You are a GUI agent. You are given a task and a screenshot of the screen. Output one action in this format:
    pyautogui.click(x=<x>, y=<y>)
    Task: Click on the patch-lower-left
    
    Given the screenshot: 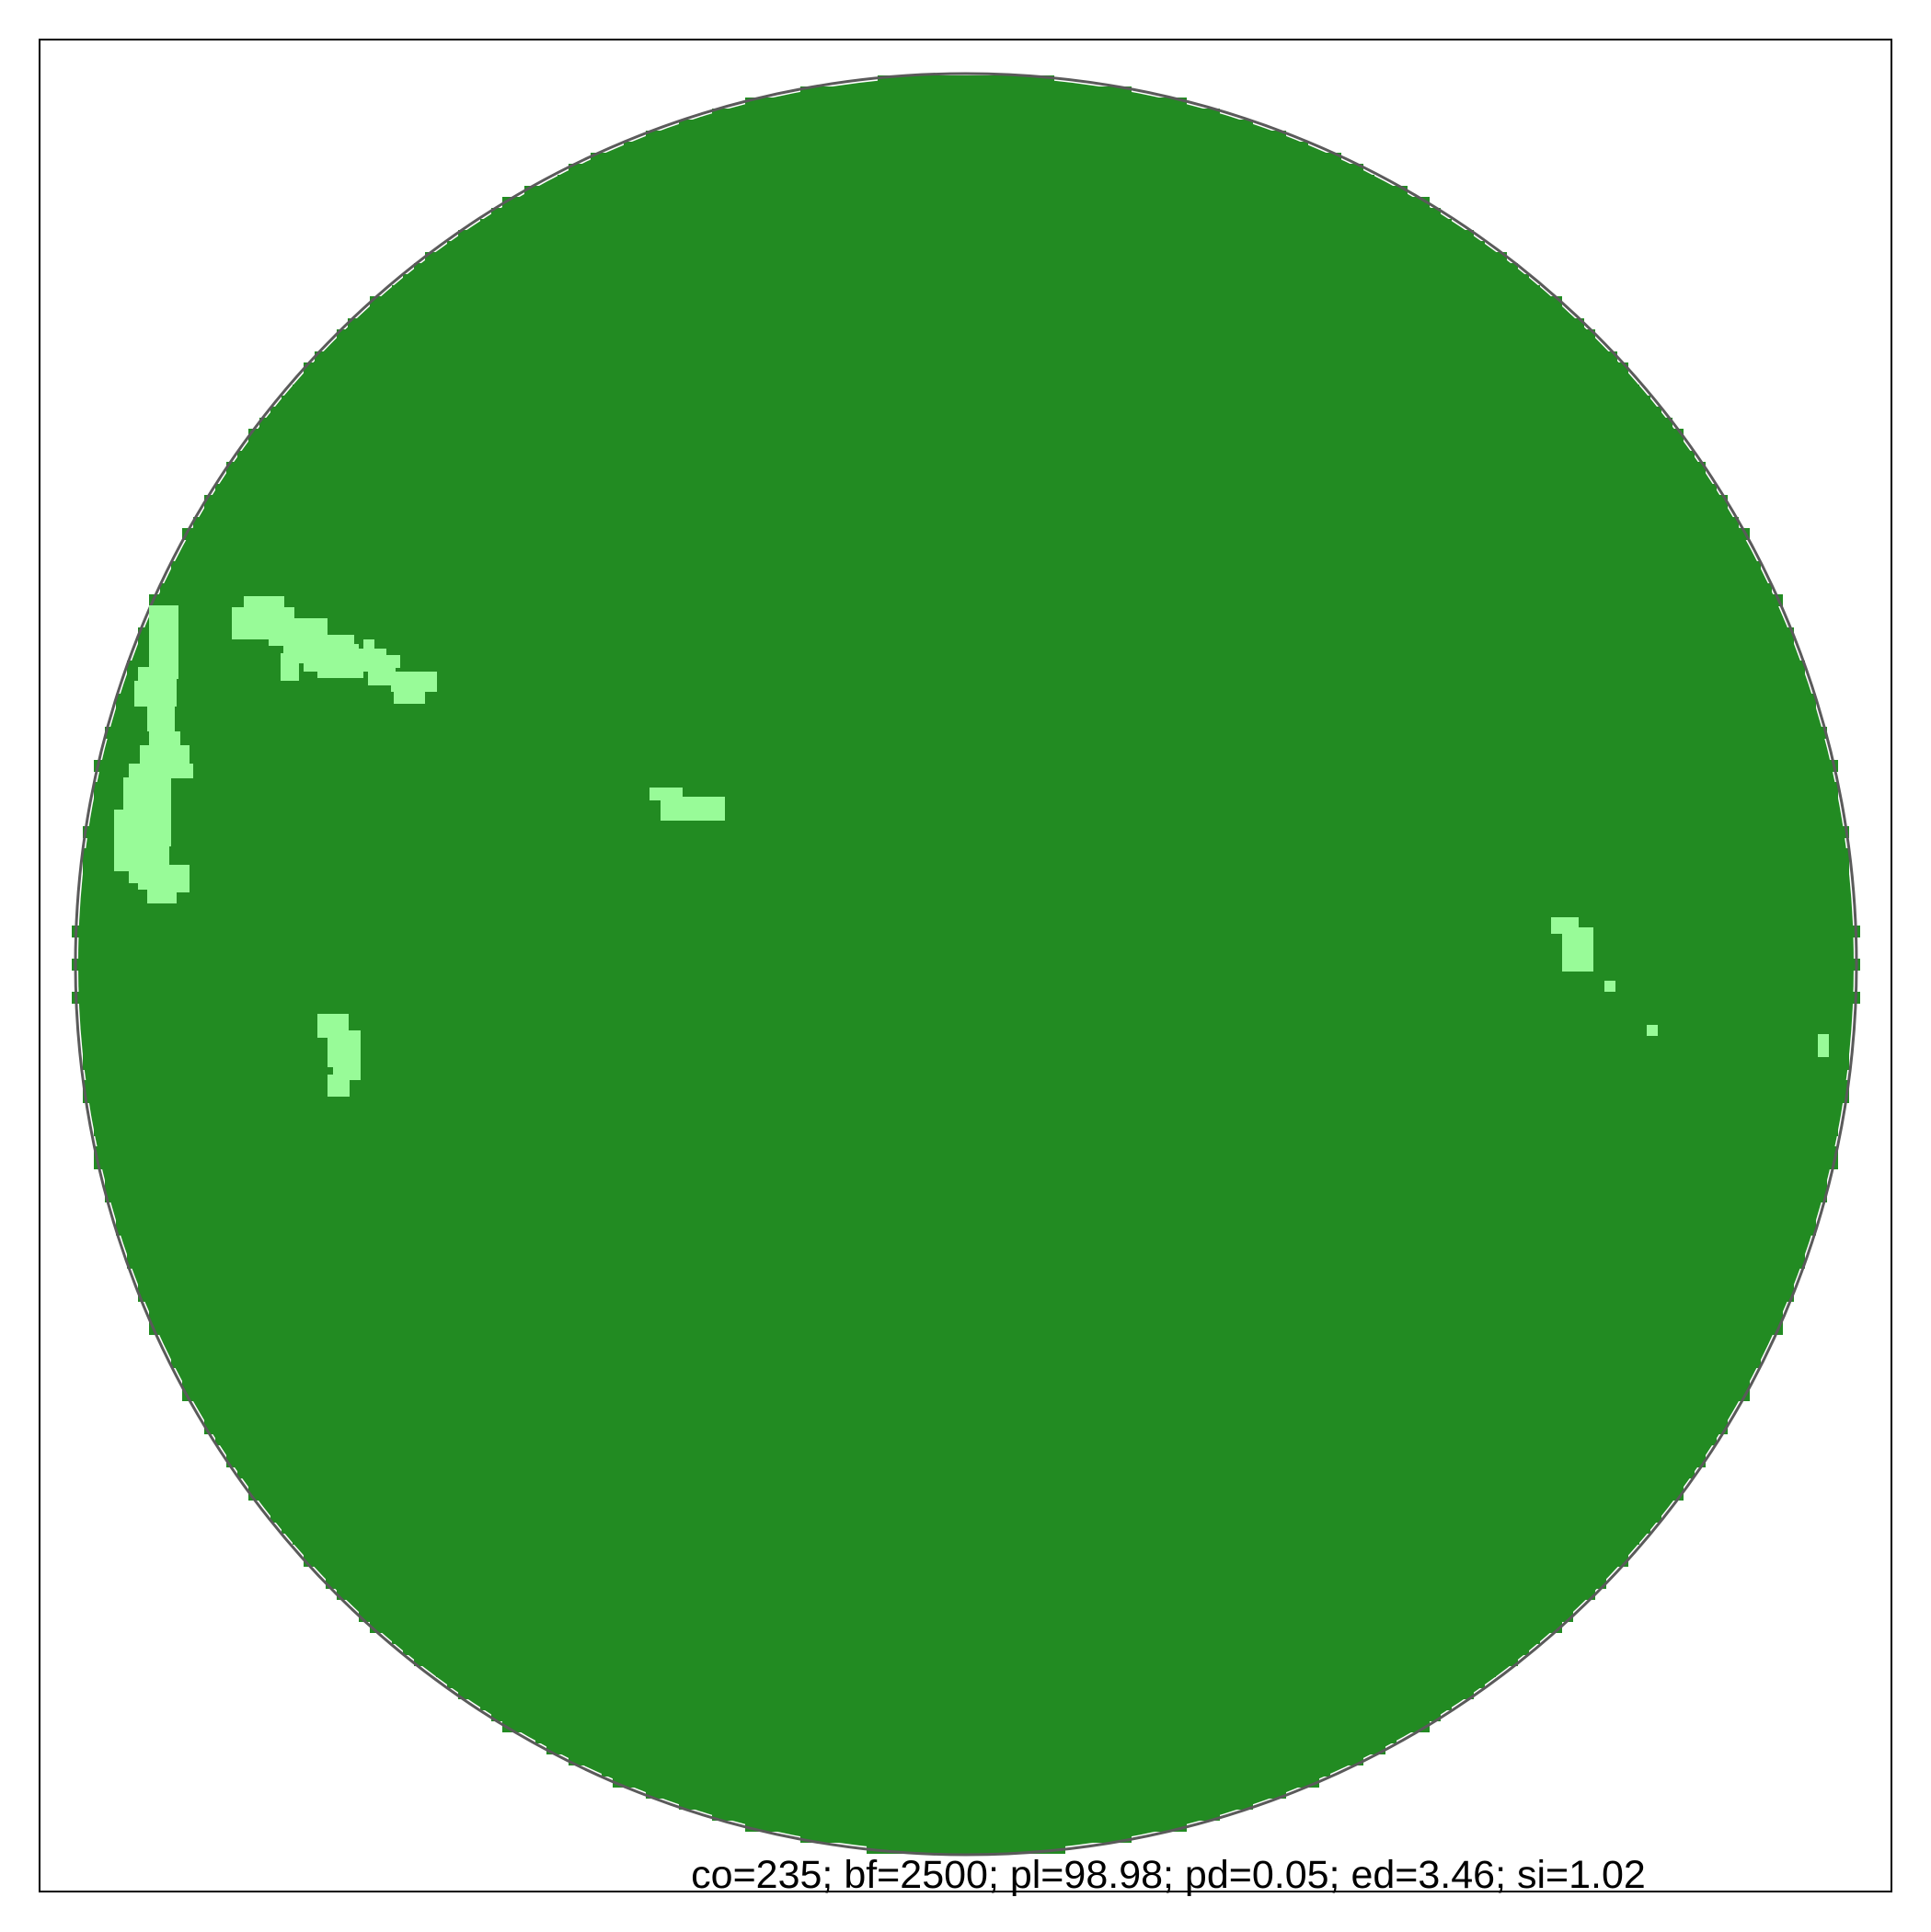 What is the action you would take?
    pyautogui.click(x=339, y=1055)
    